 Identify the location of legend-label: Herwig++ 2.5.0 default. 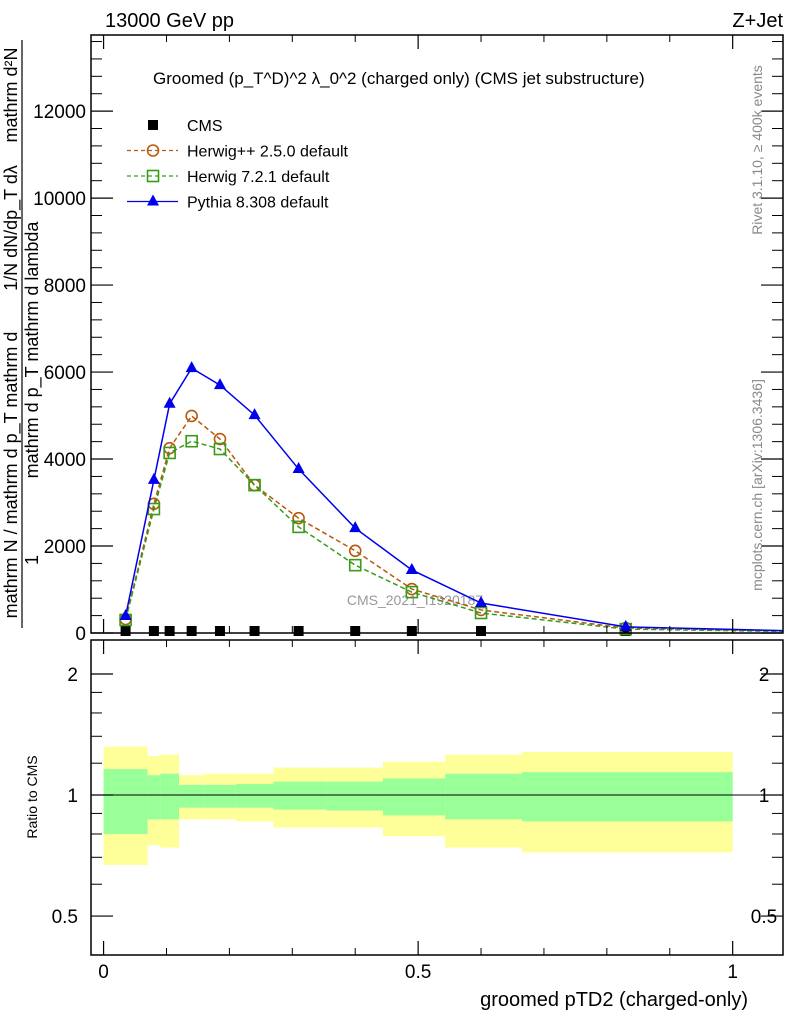
(268, 152).